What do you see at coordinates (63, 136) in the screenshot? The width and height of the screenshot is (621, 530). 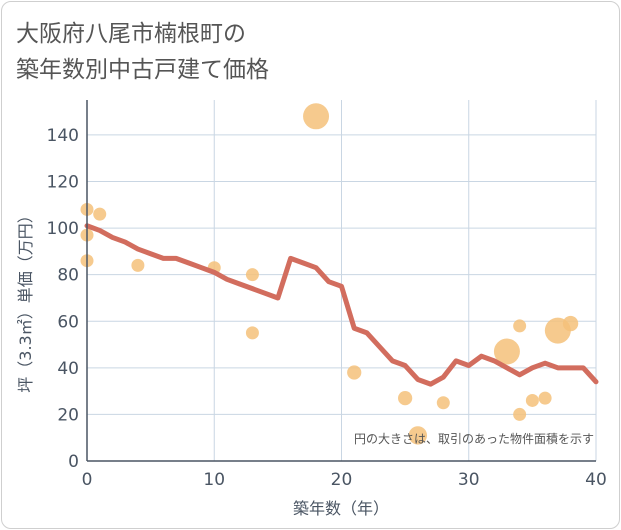 I see `y-tick-label-7: 140` at bounding box center [63, 136].